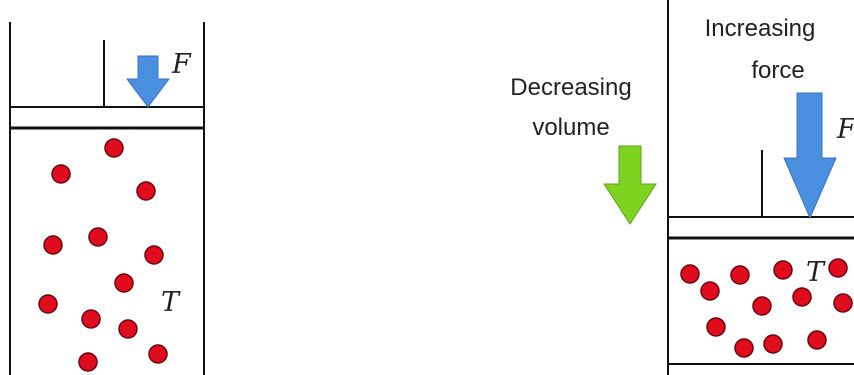 This screenshot has width=854, height=375. What do you see at coordinates (103, 255) in the screenshot?
I see `left-particles` at bounding box center [103, 255].